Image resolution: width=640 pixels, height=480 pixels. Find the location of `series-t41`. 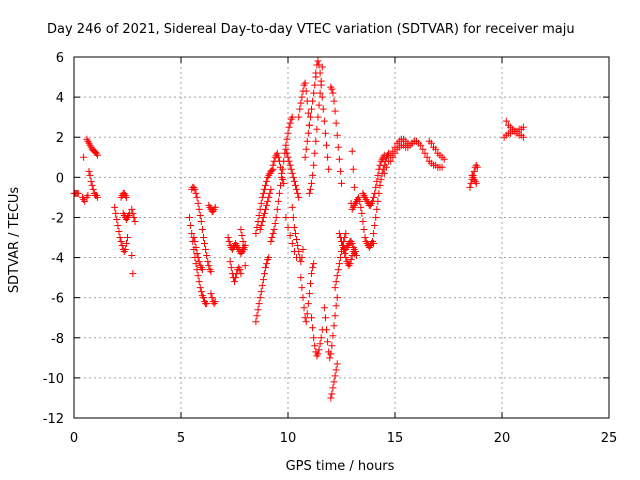

series-t41 is located at coordinates (416, 154).